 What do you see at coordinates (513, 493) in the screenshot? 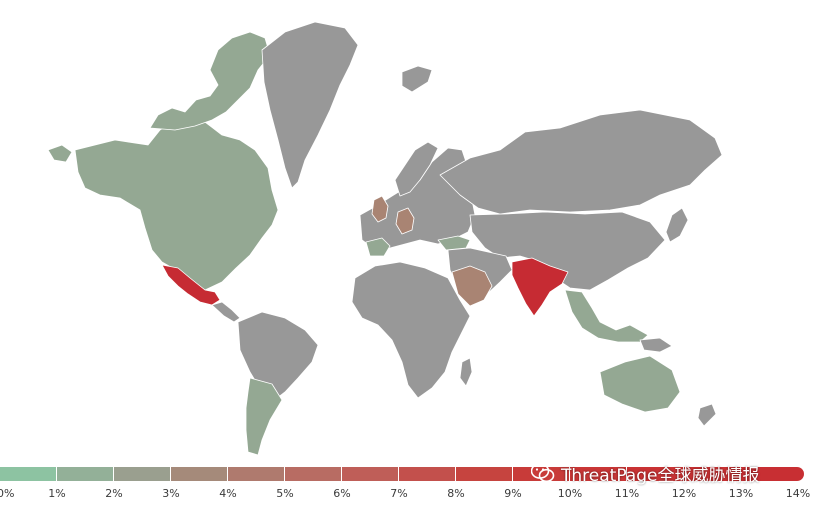
I see `legend-tick: 9%` at bounding box center [513, 493].